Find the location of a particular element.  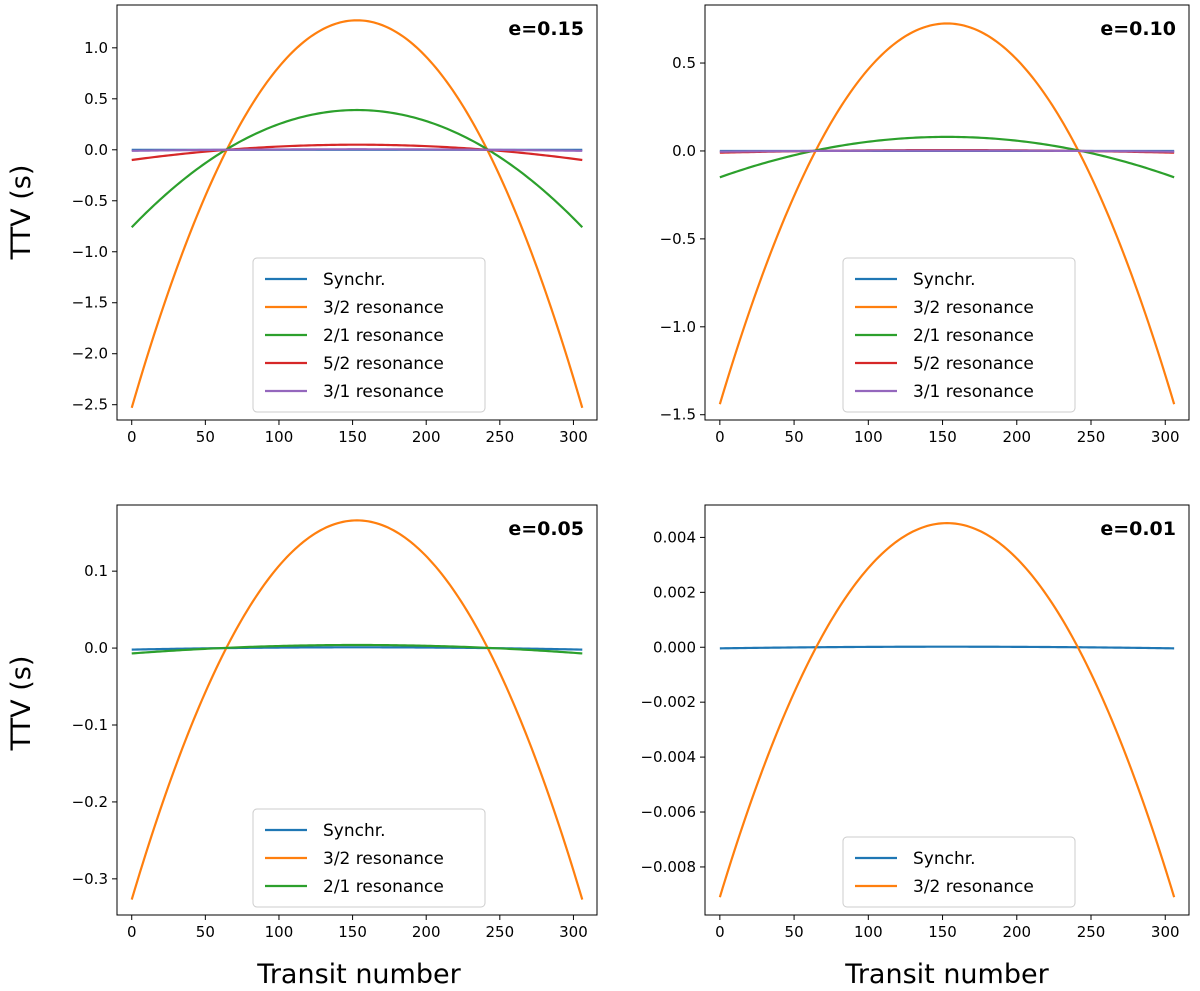

eccentricity-label: e=0.05 is located at coordinates (546, 529).